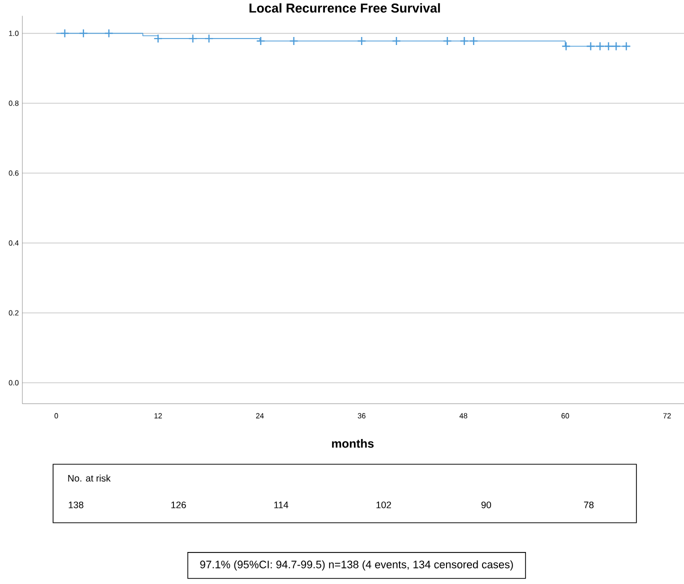 Image resolution: width=684 pixels, height=584 pixels. I want to click on text: 97.1% (95%CI: 94.7-99.5) n=138 (4 events, 134 censored cases), so click(356, 565).